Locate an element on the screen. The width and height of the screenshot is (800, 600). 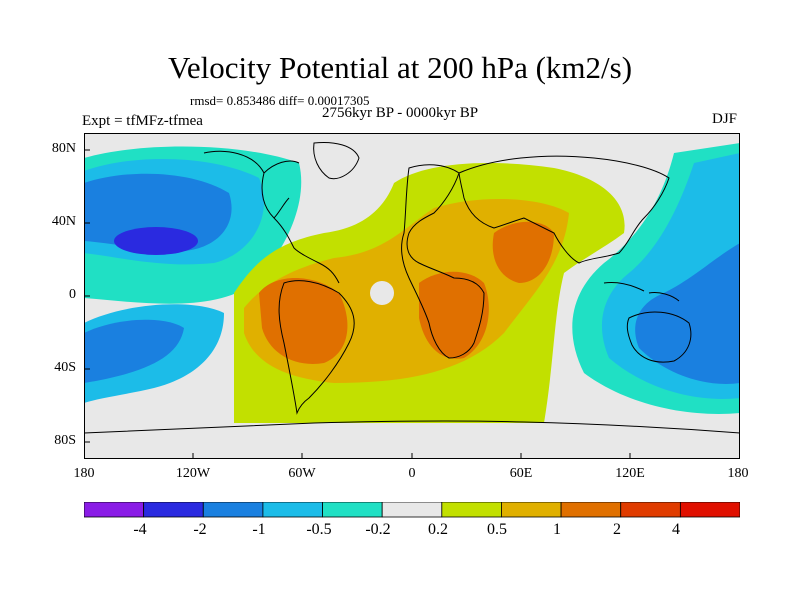
field-neg-1-indopacific is located at coordinates (687, 313).